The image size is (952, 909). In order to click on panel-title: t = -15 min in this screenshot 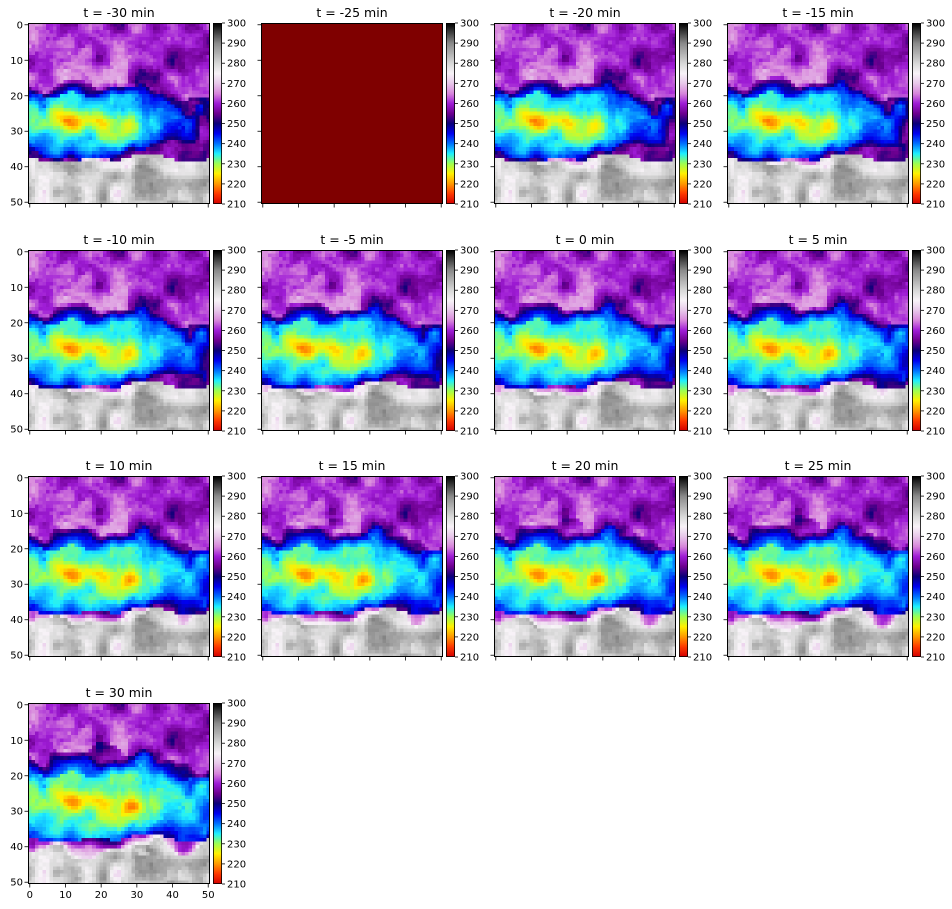, I will do `click(817, 12)`.